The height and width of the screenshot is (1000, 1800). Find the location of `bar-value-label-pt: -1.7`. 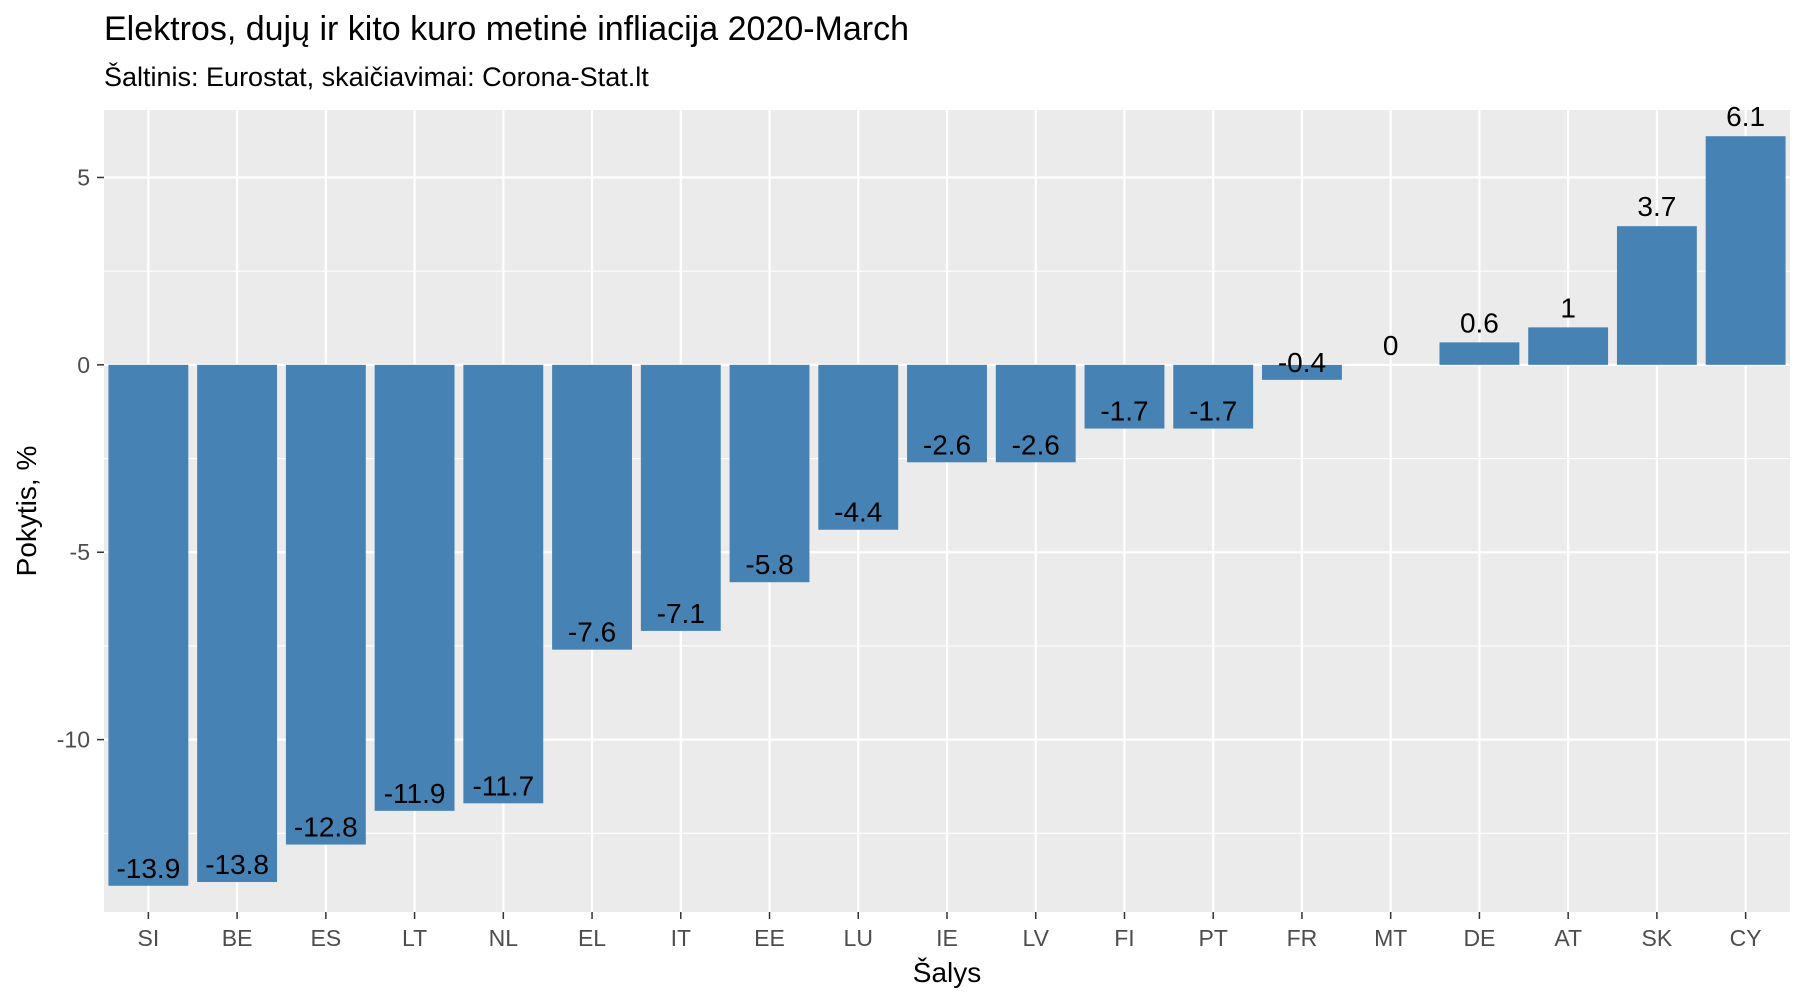

bar-value-label-pt: -1.7 is located at coordinates (1213, 411).